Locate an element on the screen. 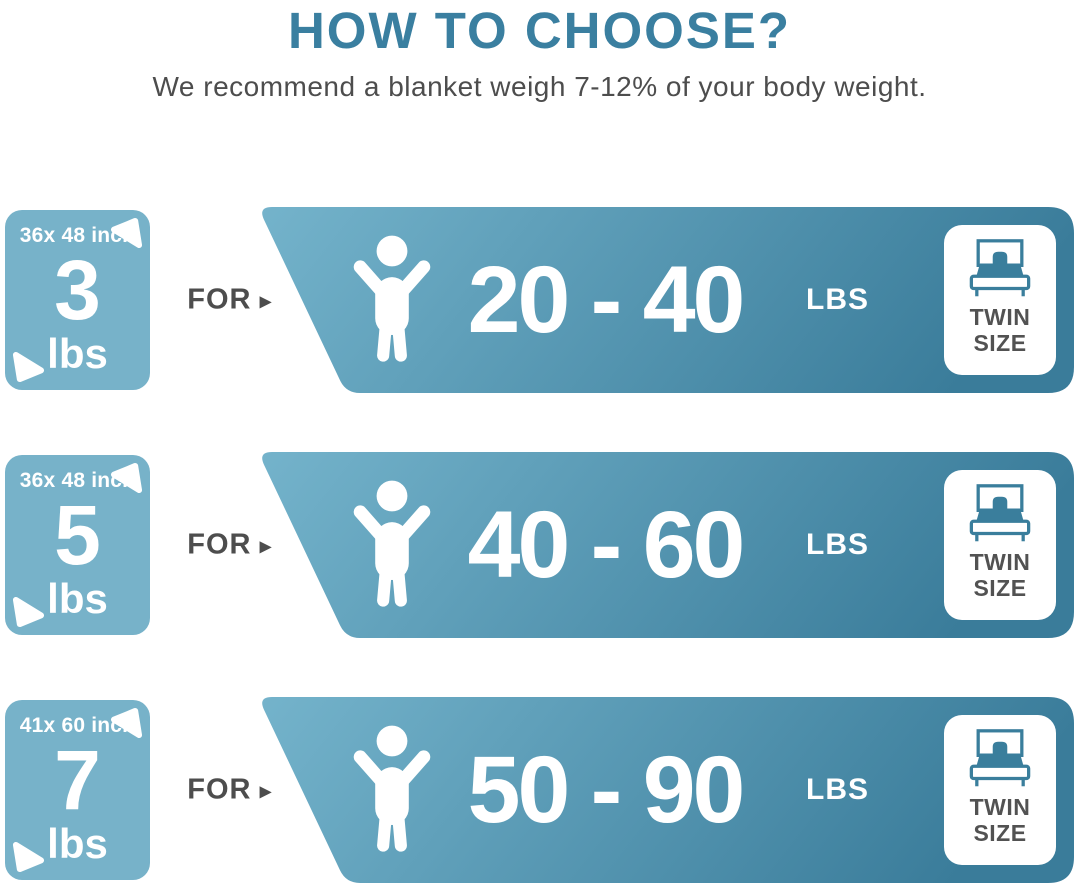 This screenshot has width=1079, height=891. weight-range: 50 - 90 is located at coordinates (606, 789).